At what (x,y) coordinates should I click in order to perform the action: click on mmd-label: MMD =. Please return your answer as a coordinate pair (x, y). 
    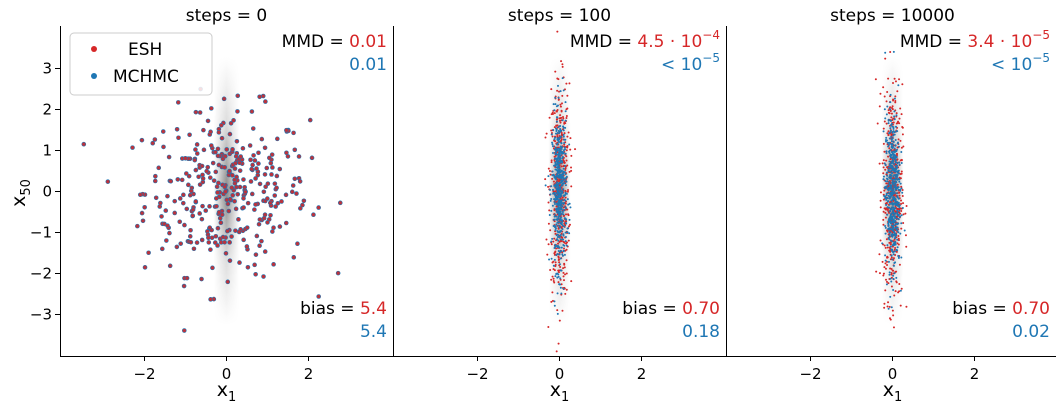
    Looking at the image, I should click on (933, 42).